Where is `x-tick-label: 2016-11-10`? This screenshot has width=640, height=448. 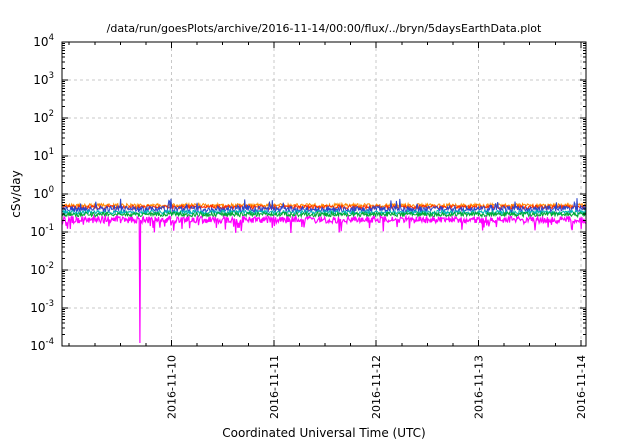
x-tick-label: 2016-11-10 is located at coordinates (172, 387).